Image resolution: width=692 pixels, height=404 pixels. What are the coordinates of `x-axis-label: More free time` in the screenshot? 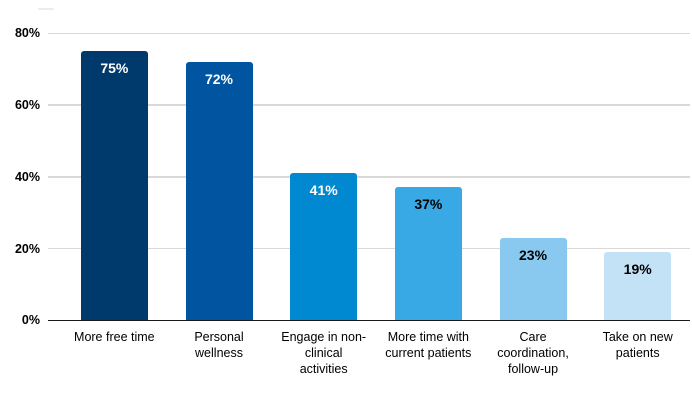 It's located at (114, 353).